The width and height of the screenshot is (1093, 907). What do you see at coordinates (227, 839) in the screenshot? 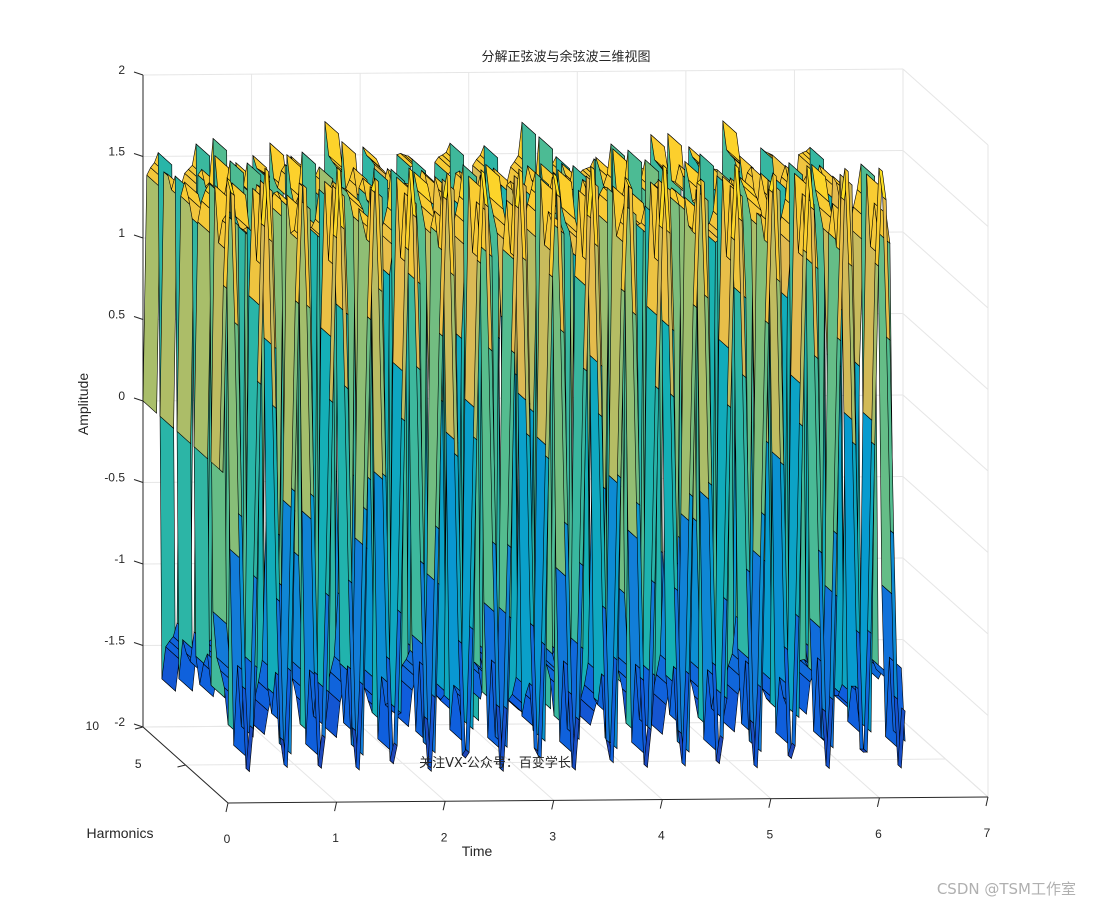
I see `x-tick-label: 0` at bounding box center [227, 839].